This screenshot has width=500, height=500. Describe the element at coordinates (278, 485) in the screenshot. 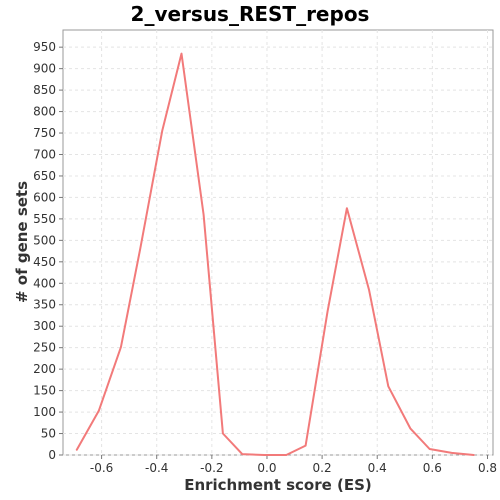

I see `x-axis-title: Enrichment score (ES)` at that location.